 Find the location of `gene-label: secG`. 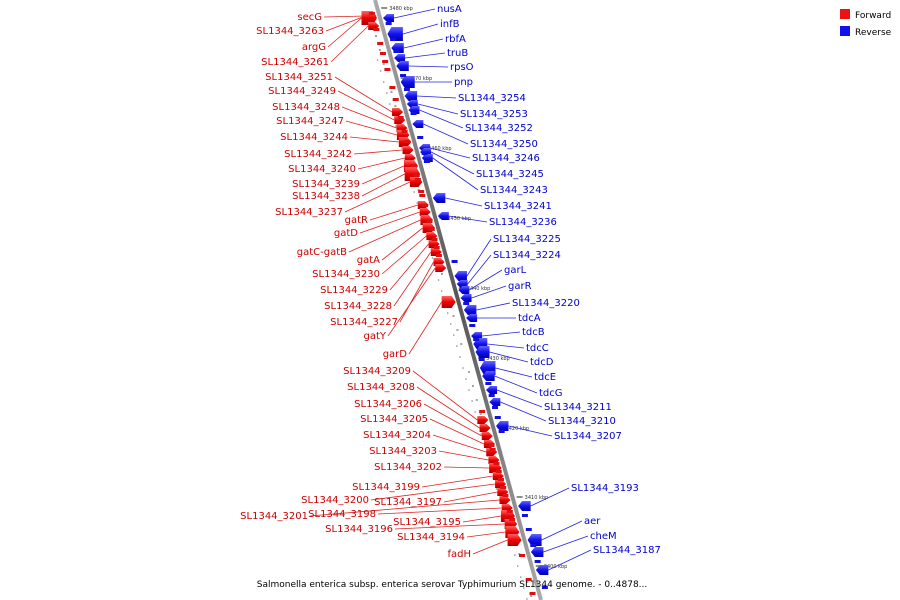

gene-label: secG is located at coordinates (309, 17).